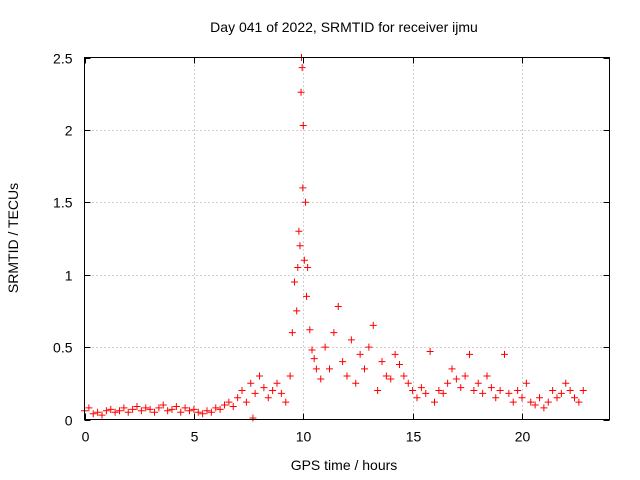  What do you see at coordinates (304, 437) in the screenshot?
I see `x-tick-label: 10` at bounding box center [304, 437].